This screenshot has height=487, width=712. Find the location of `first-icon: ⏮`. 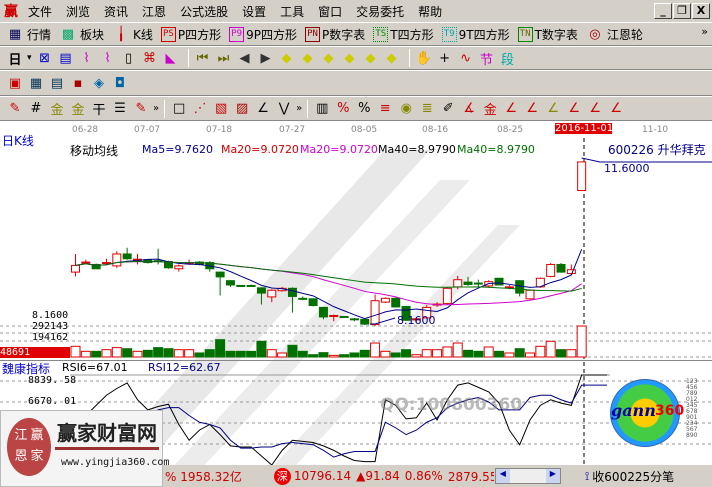

first-icon: ⏮ is located at coordinates (202, 58).